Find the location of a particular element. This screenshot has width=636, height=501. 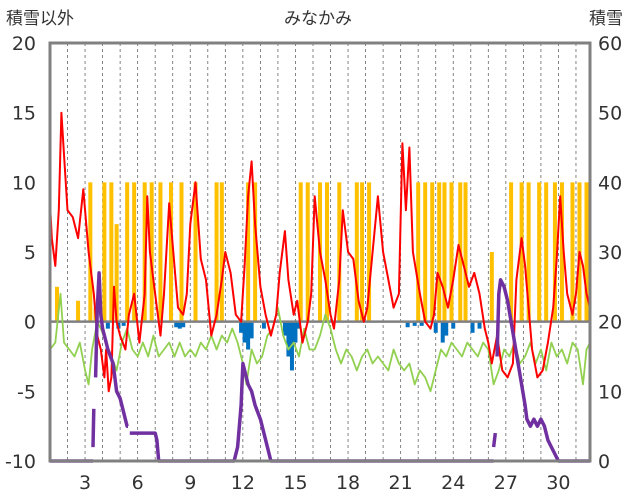

right-y-axis: 60 50 40 30 20 10 0 is located at coordinates (610, 253).